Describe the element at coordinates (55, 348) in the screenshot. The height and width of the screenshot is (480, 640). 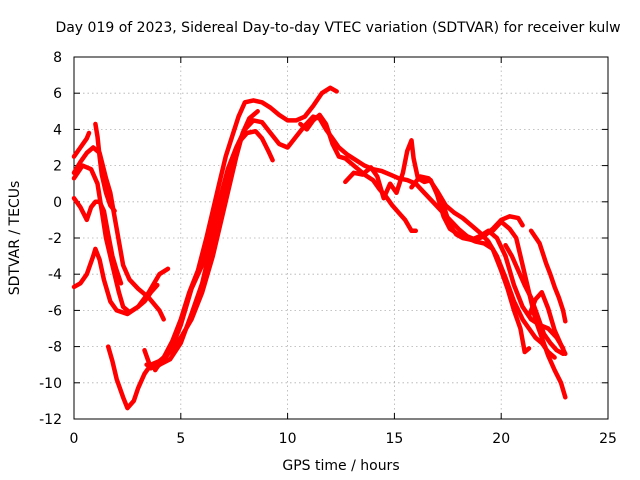
I see `y-tick-label: -8` at that location.